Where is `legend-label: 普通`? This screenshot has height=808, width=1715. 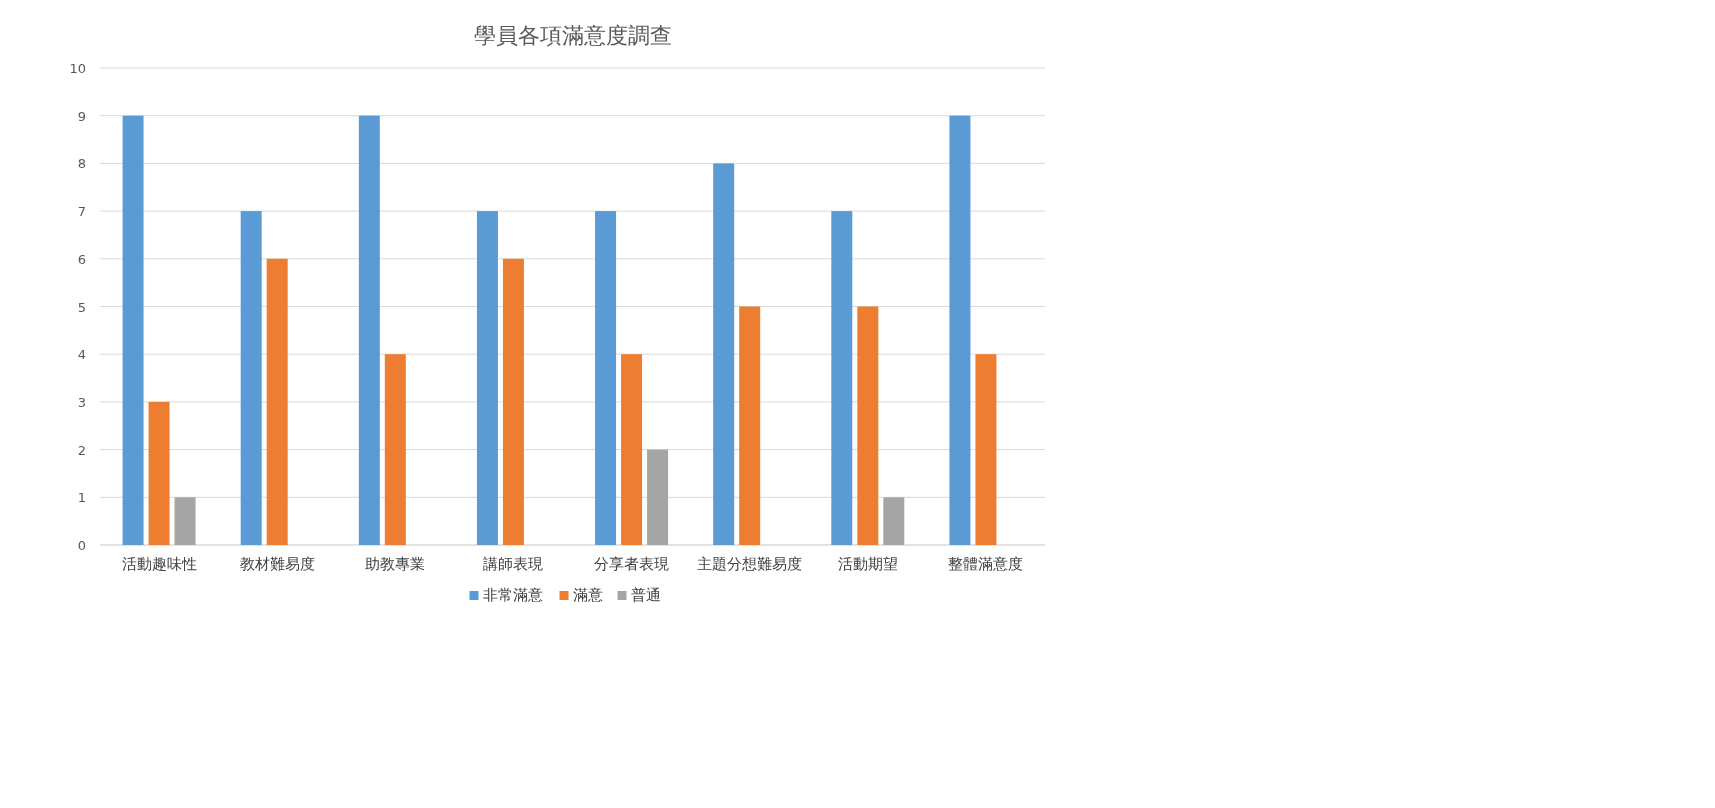 legend-label: 普通 is located at coordinates (645, 595).